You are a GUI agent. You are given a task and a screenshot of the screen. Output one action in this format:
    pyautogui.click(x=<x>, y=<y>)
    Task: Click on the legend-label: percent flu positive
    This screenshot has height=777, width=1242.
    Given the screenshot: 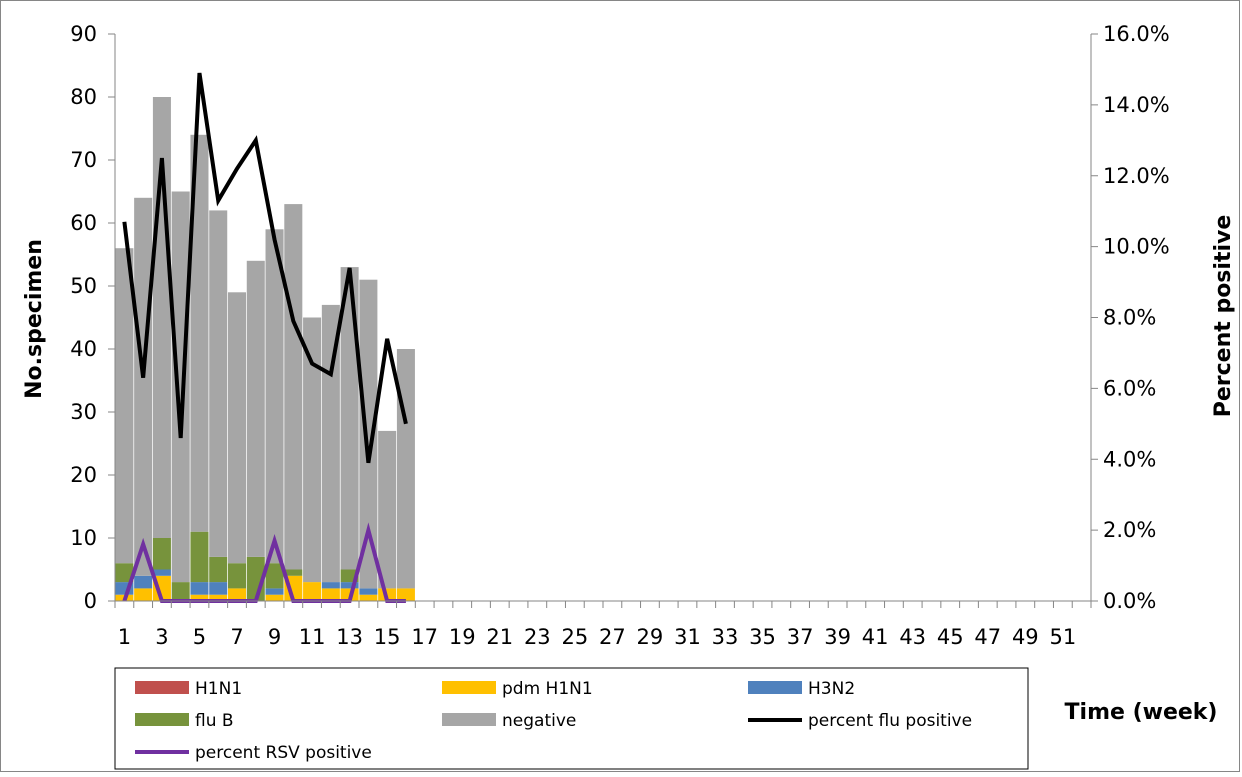 What is the action you would take?
    pyautogui.click(x=890, y=721)
    